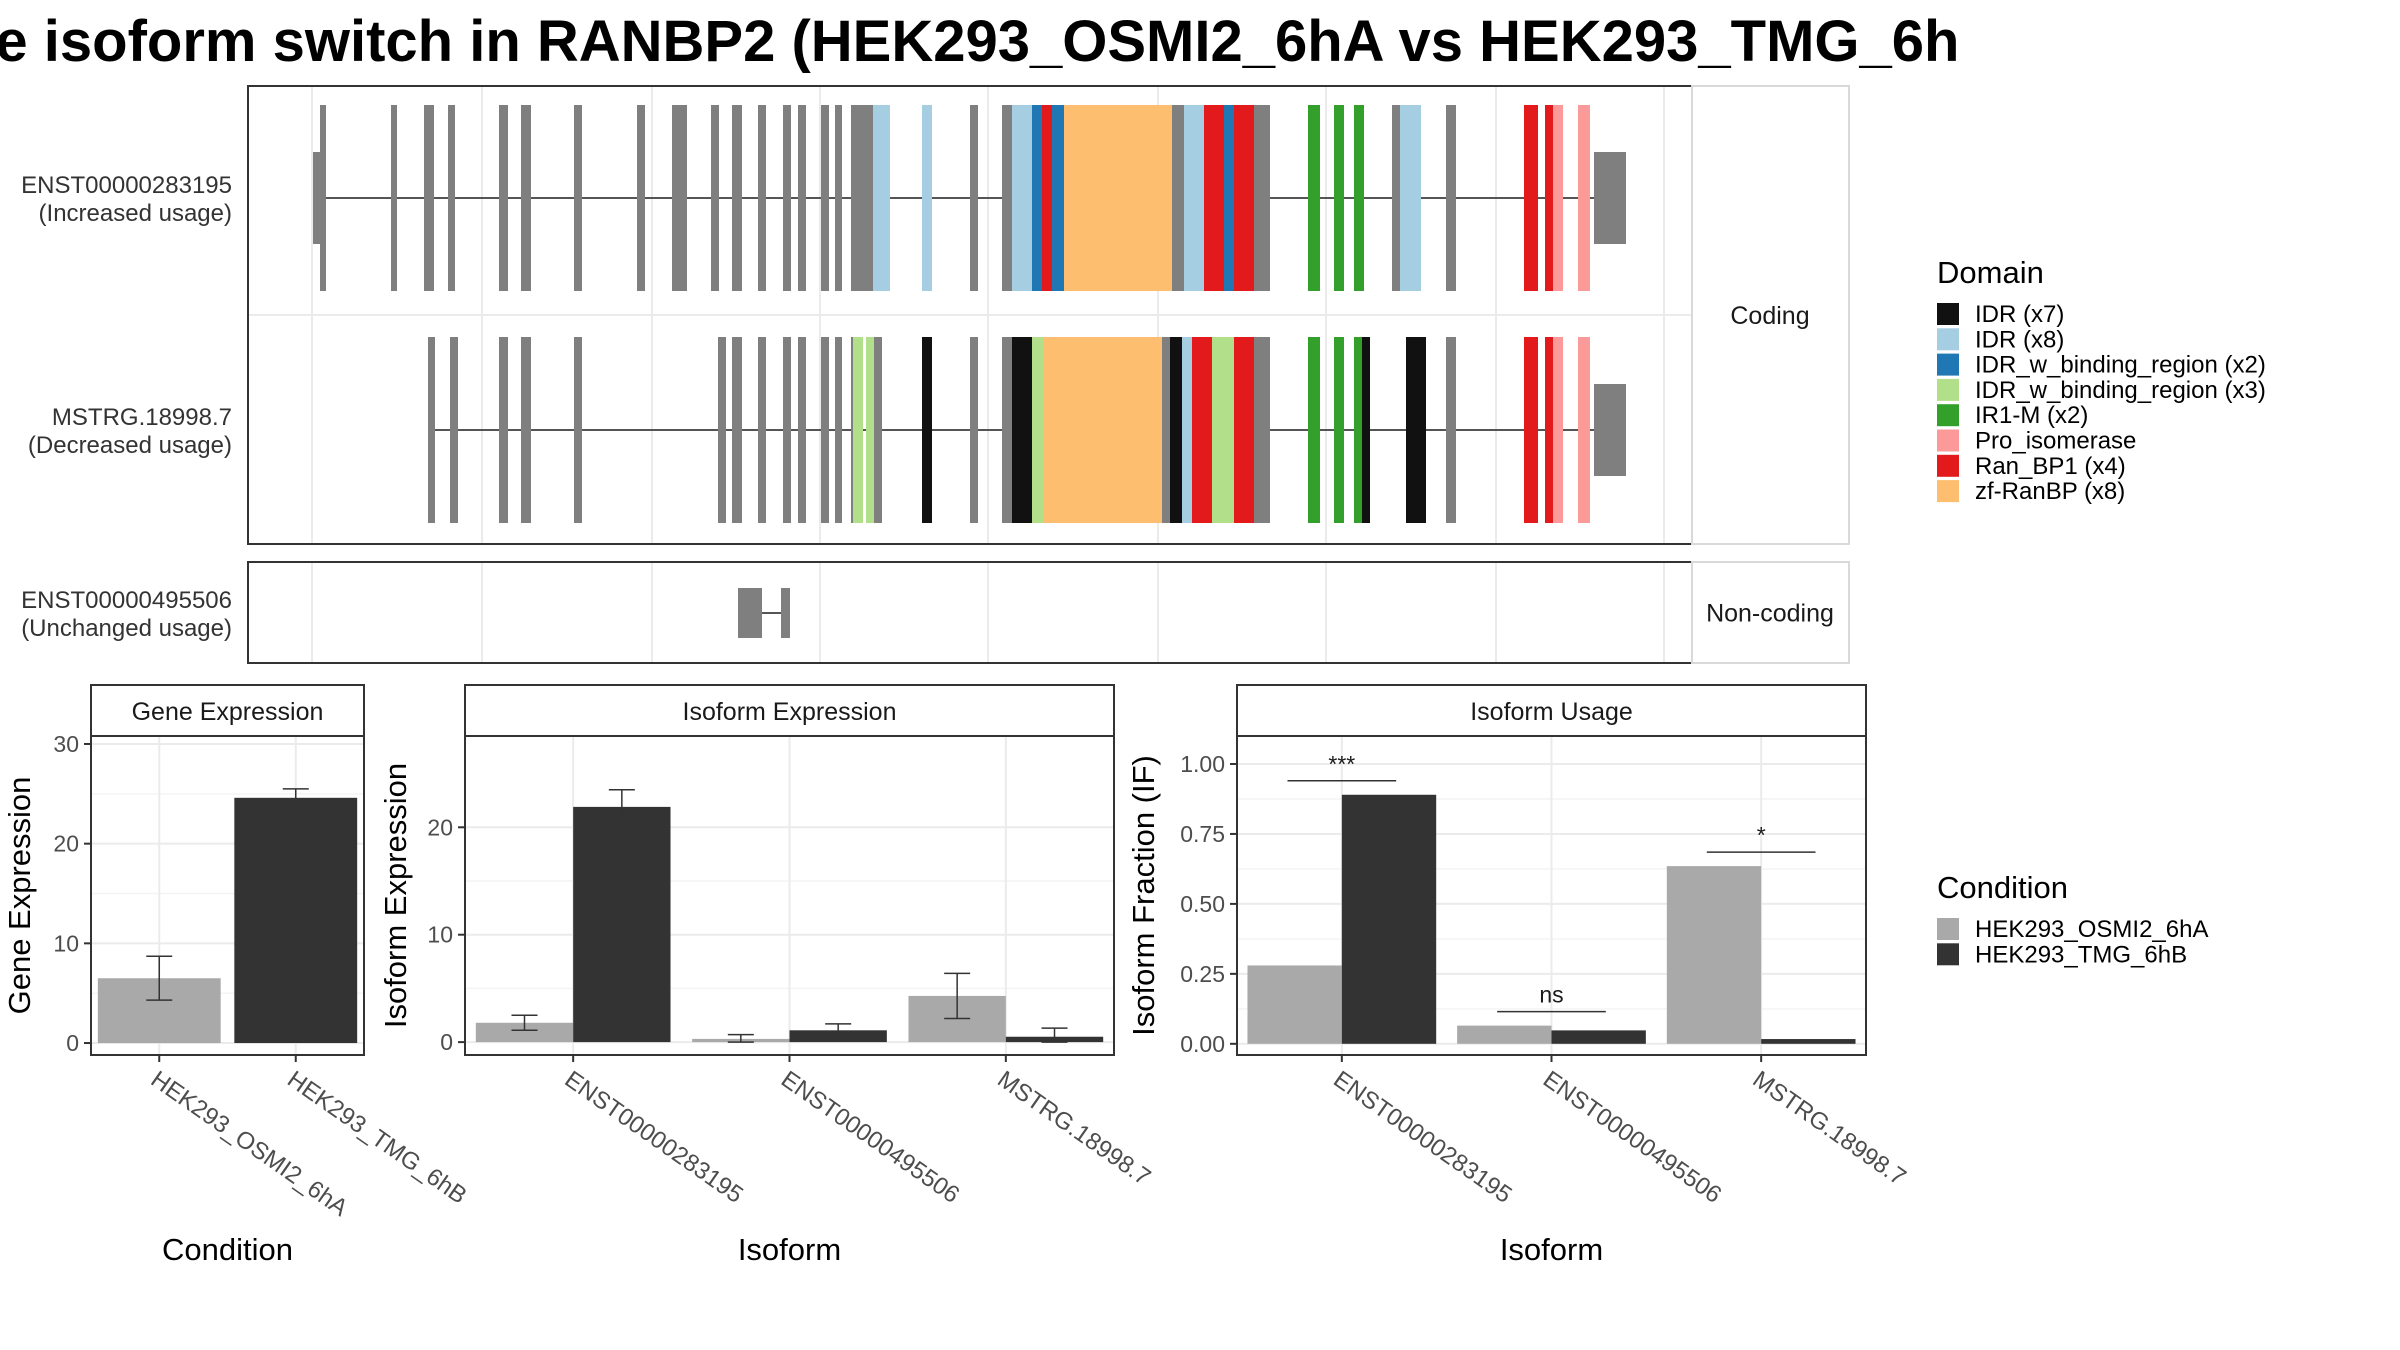 This screenshot has height=1350, width=2400. Describe the element at coordinates (870, 1137) in the screenshot. I see `isoform-expression-xtick-label: ENST00000495506` at that location.